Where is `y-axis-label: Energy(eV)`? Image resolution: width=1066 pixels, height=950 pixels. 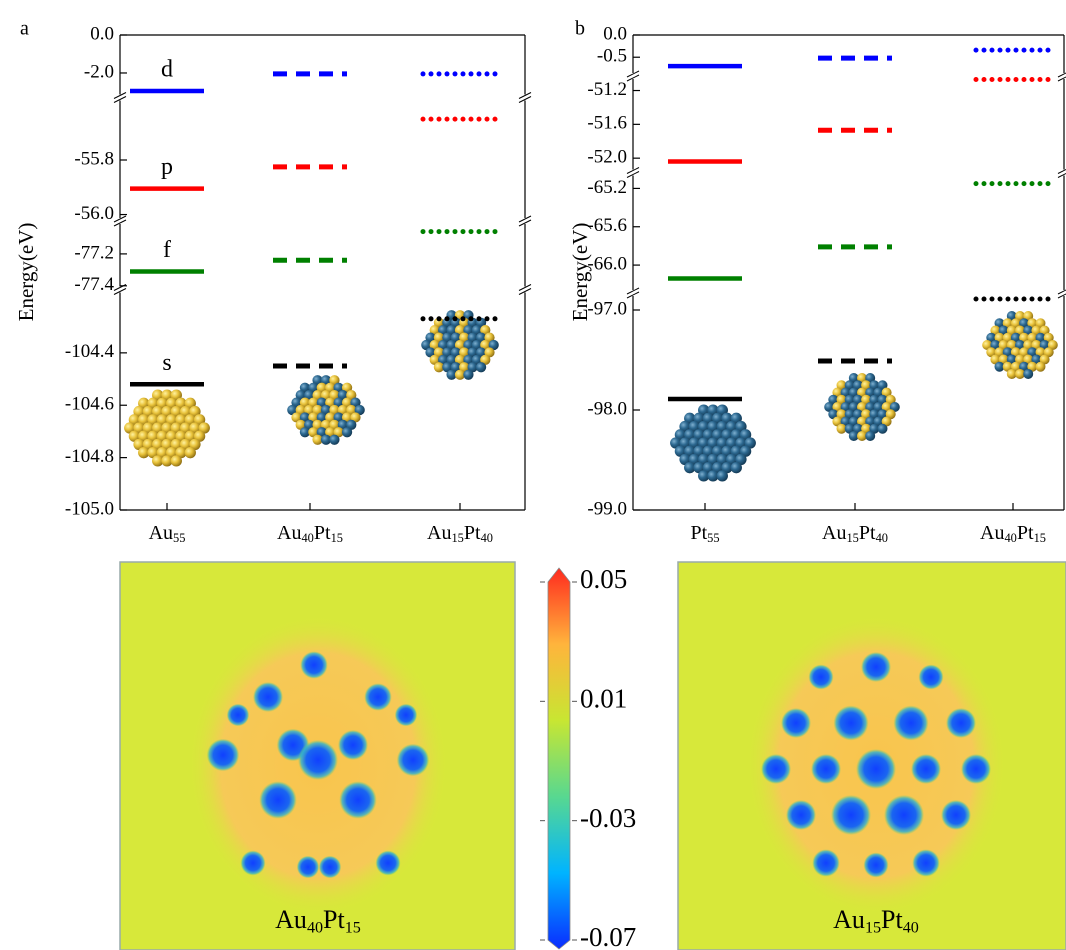 y-axis-label: Energy(eV) is located at coordinates (26, 272).